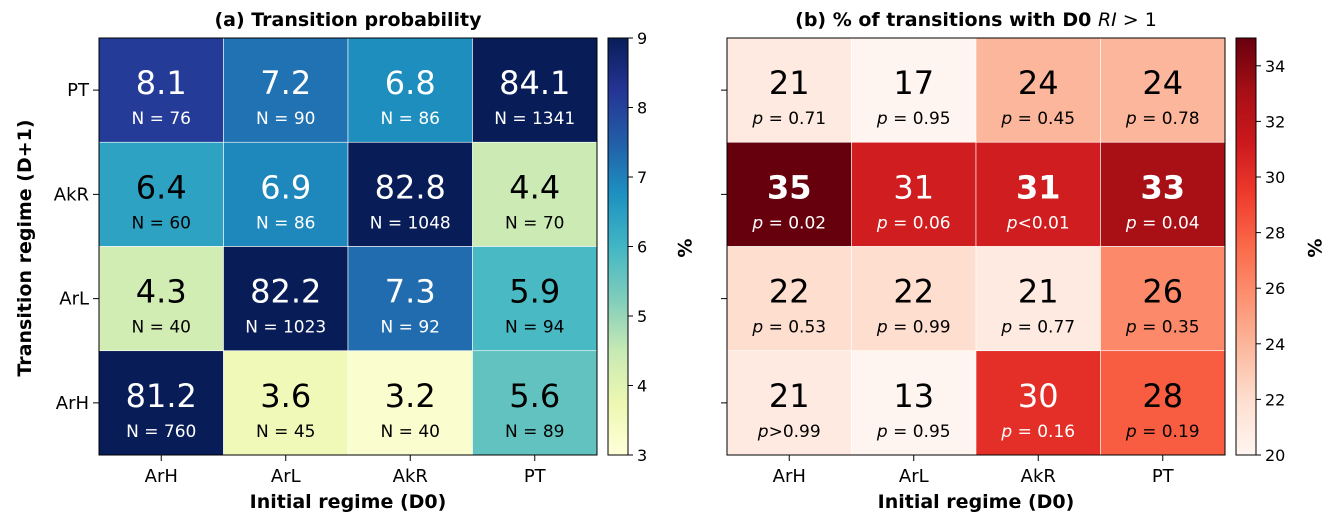  I want to click on x-axis-label: Initial regime (D0), so click(976, 502).